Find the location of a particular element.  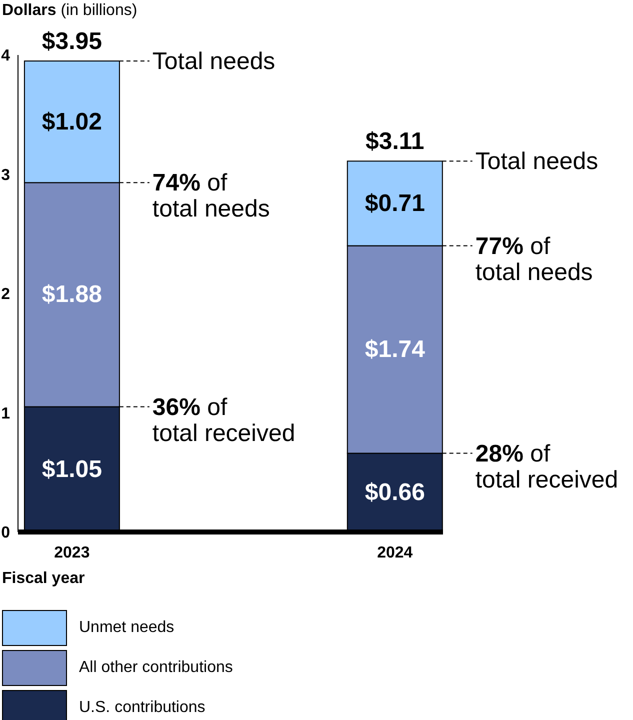

y-tick-label: 3 is located at coordinates (5, 175).